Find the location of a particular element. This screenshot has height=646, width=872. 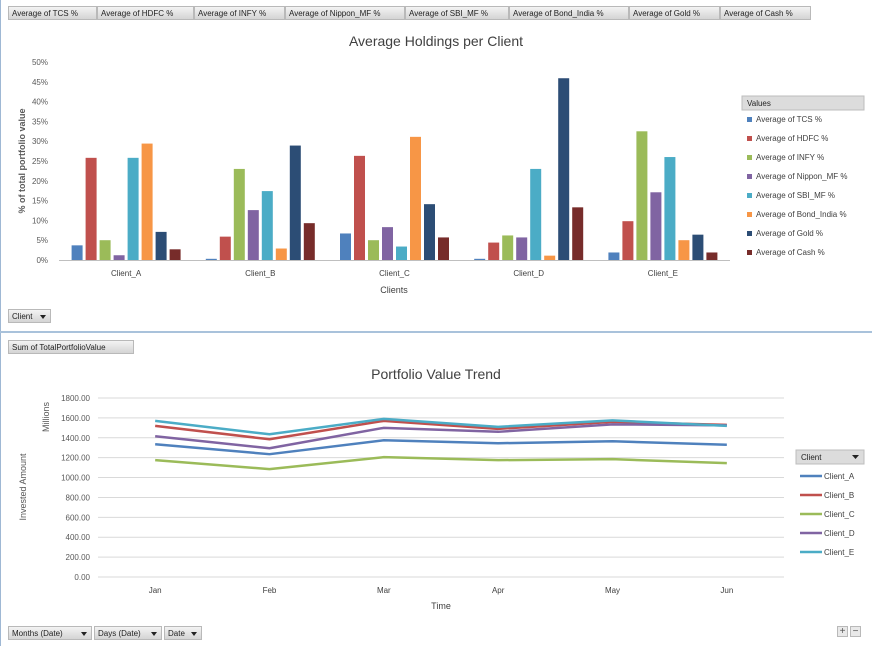

bar-x-tick-label: Client_B is located at coordinates (260, 273).